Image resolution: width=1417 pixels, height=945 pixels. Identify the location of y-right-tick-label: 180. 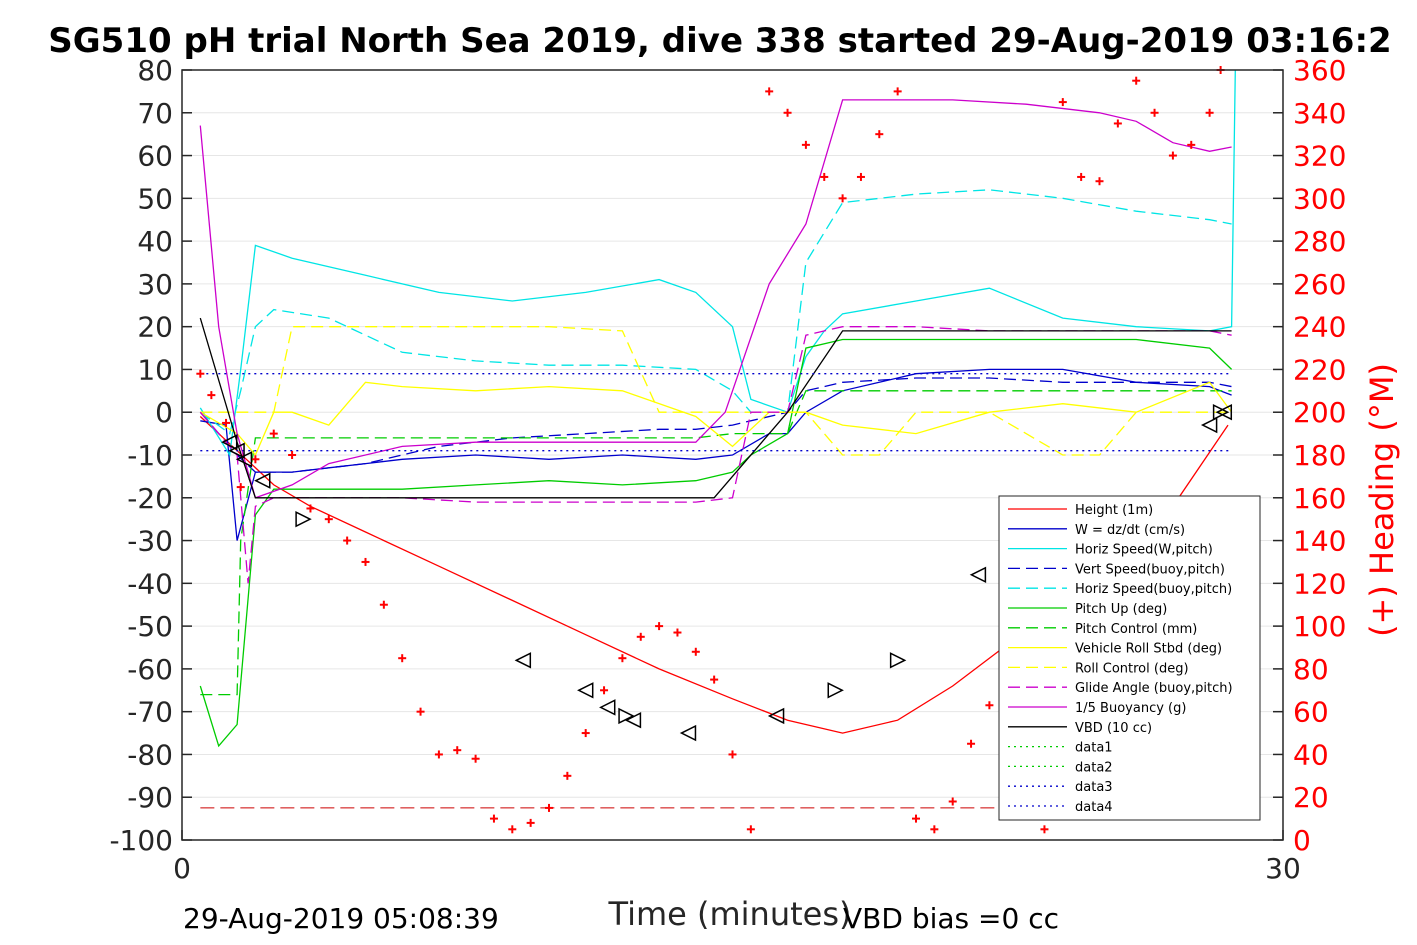
(1319, 455).